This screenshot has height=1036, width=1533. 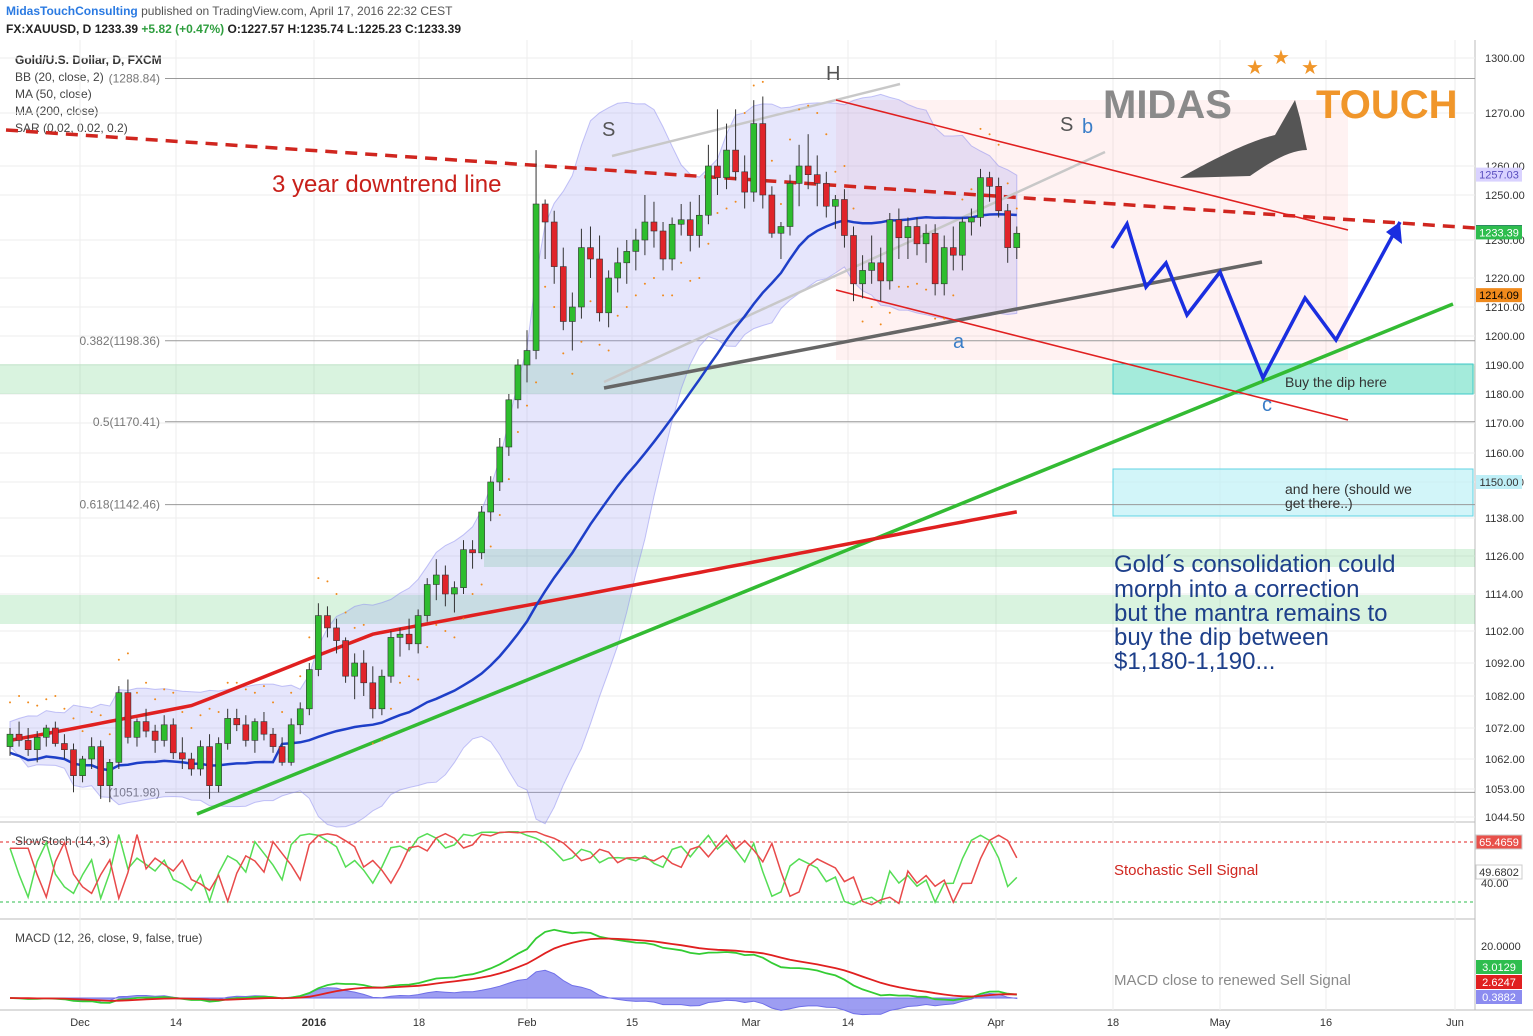 I want to click on time-axis: Dec 14 2016 18 Feb 15 Mar 14 Apr 18 May 16 Jun, so click(x=767, y=1023).